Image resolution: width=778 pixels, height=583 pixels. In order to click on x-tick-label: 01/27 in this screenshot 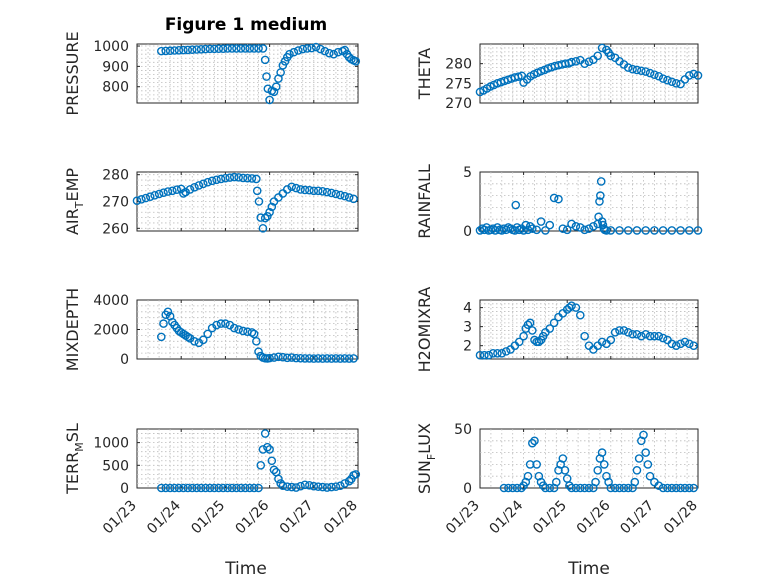, I will do `click(297, 518)`.